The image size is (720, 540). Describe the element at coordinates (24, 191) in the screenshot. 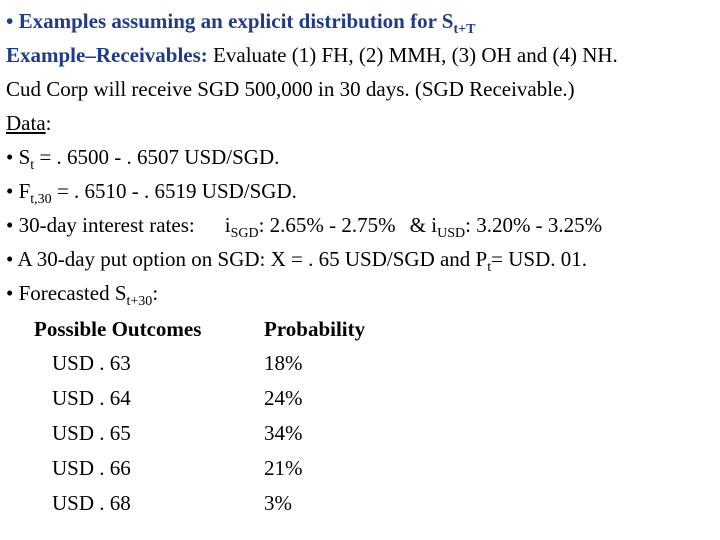

I see `forward-var: F` at that location.